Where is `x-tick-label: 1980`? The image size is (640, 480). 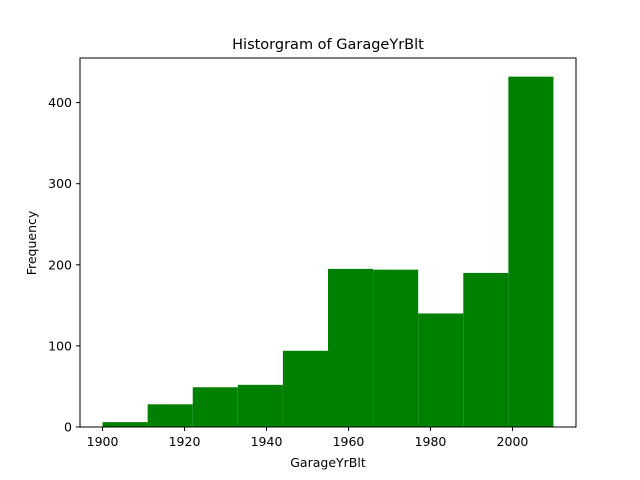
x-tick-label: 1980 is located at coordinates (431, 441).